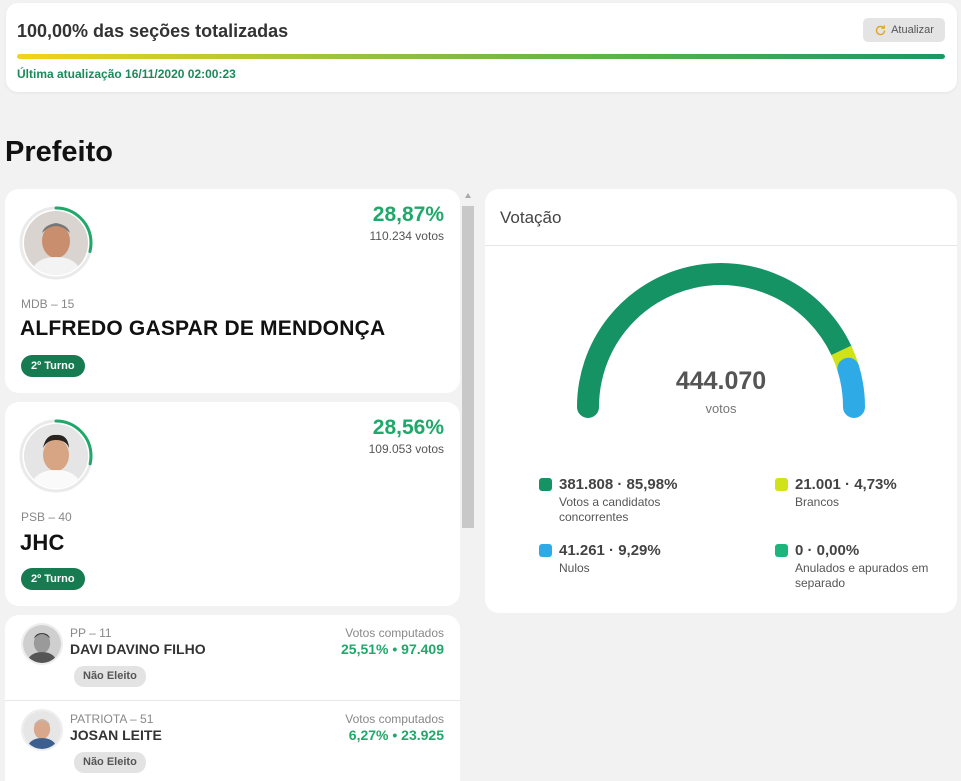 This screenshot has width=961, height=781. Describe the element at coordinates (153, 31) in the screenshot. I see `status-title: 100,00% das seções totalizadas` at that location.